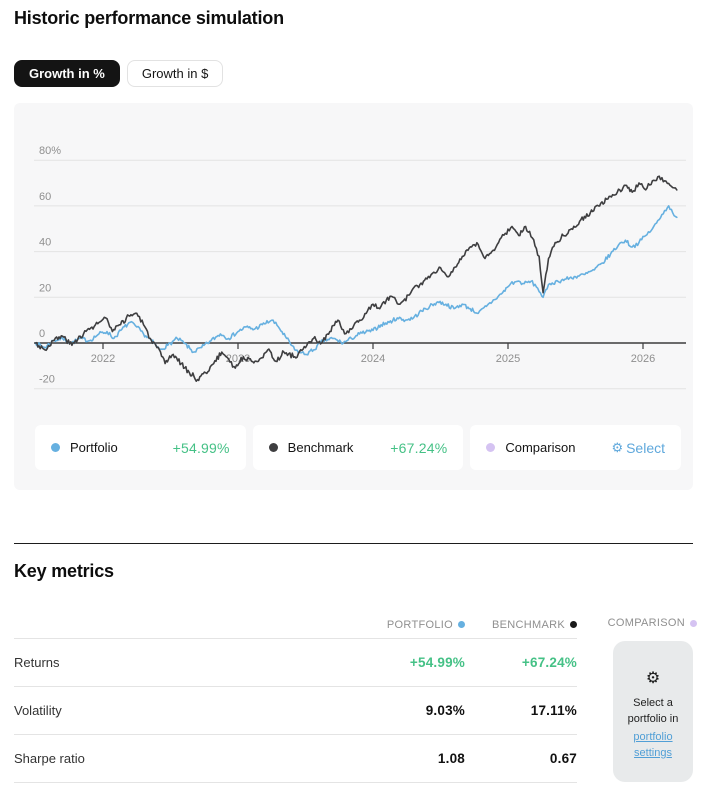 This screenshot has height=796, width=707. What do you see at coordinates (47, 380) in the screenshot?
I see `svg-text: -20` at bounding box center [47, 380].